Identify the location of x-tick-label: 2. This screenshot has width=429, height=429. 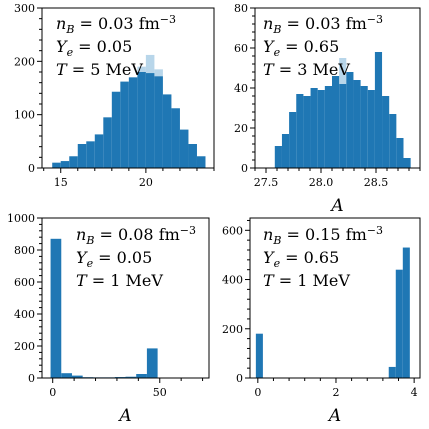
(335, 392).